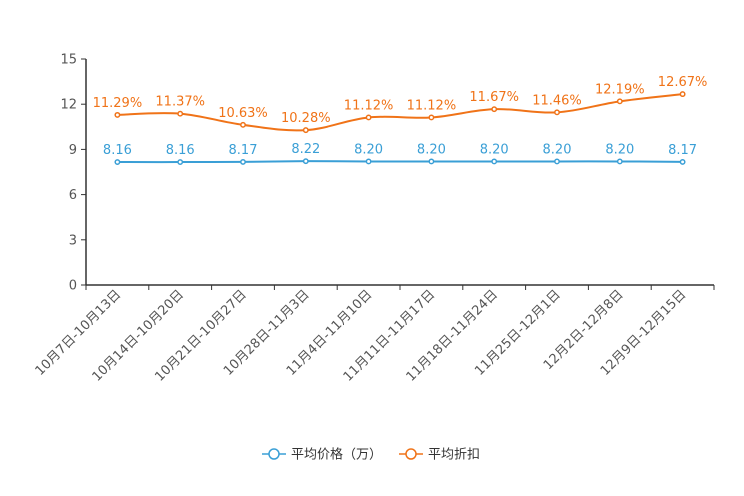 The width and height of the screenshot is (744, 496). What do you see at coordinates (68, 60) in the screenshot?
I see `y-tick-label: 15` at bounding box center [68, 60].